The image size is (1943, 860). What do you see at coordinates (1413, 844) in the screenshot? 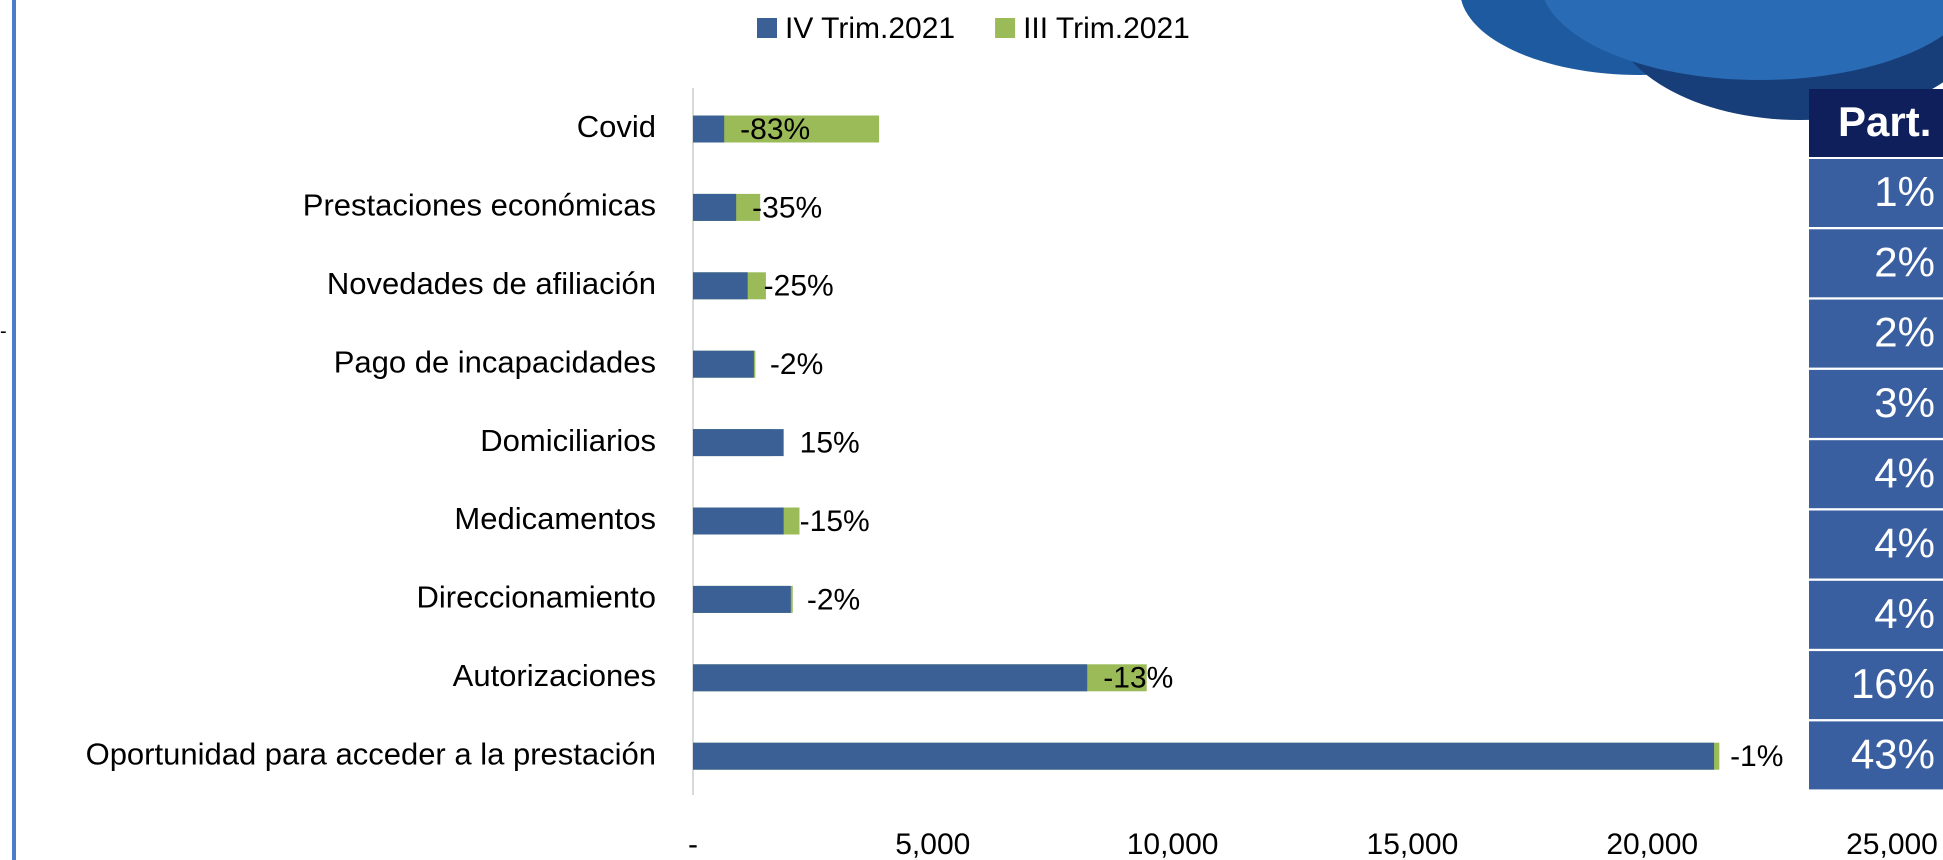
I see `x-tick-label: 15,000` at bounding box center [1413, 844].